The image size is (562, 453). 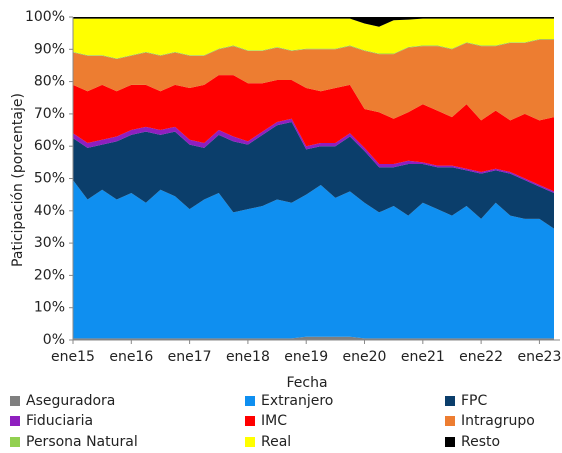 What do you see at coordinates (49, 82) in the screenshot?
I see `y-tick-label: 80%` at bounding box center [49, 82].